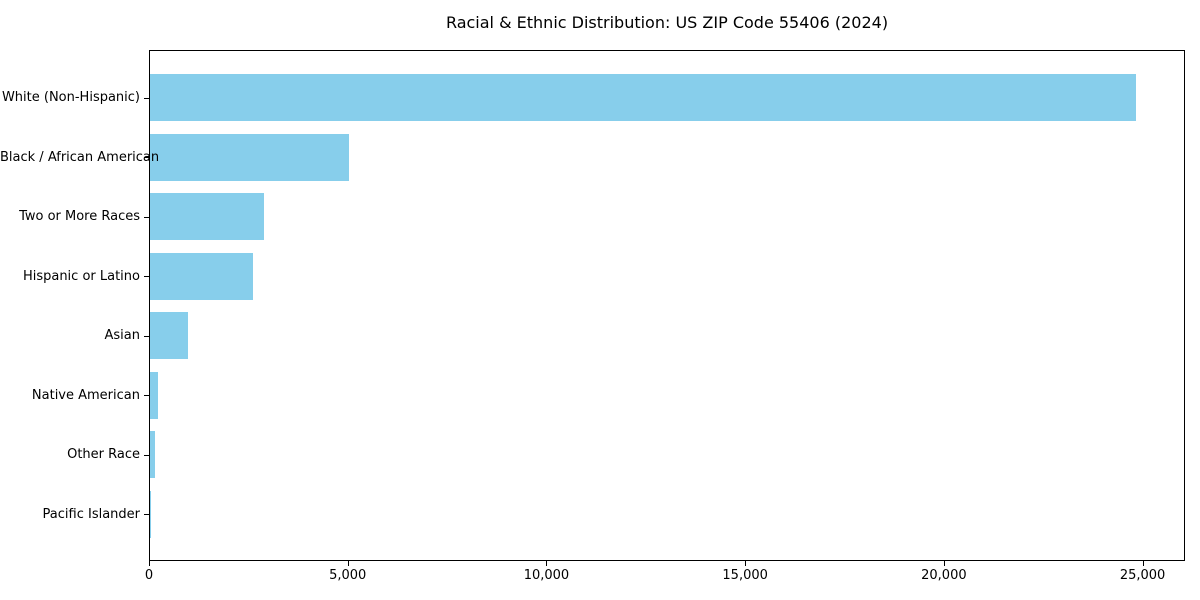 The height and width of the screenshot is (600, 1200). What do you see at coordinates (944, 575) in the screenshot?
I see `x-tick-label-20000: 20,000` at bounding box center [944, 575].